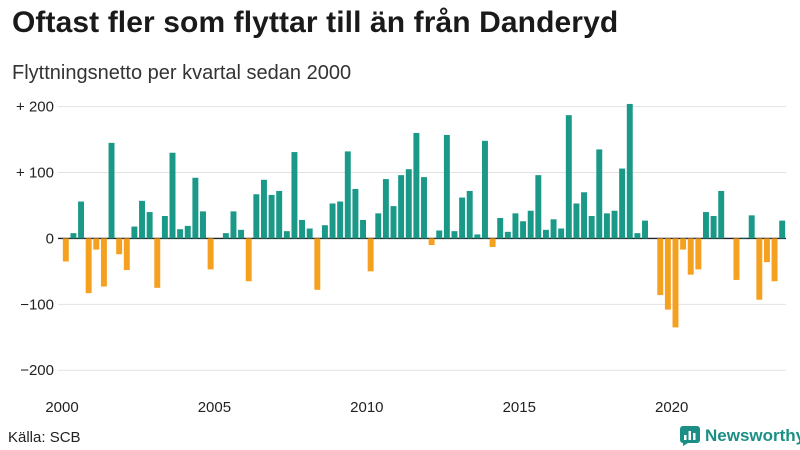  Describe the element at coordinates (519, 407) in the screenshot. I see `x-tick-label: 2015` at that location.